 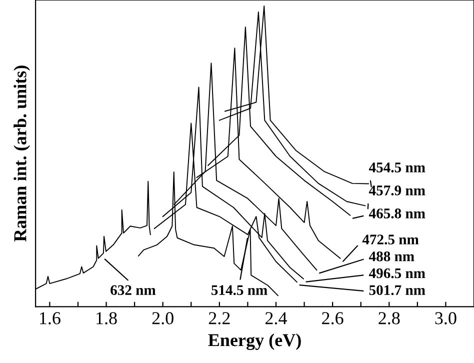 What do you see at coordinates (390, 239) in the screenshot?
I see `series-label: 472.5 nm` at bounding box center [390, 239].